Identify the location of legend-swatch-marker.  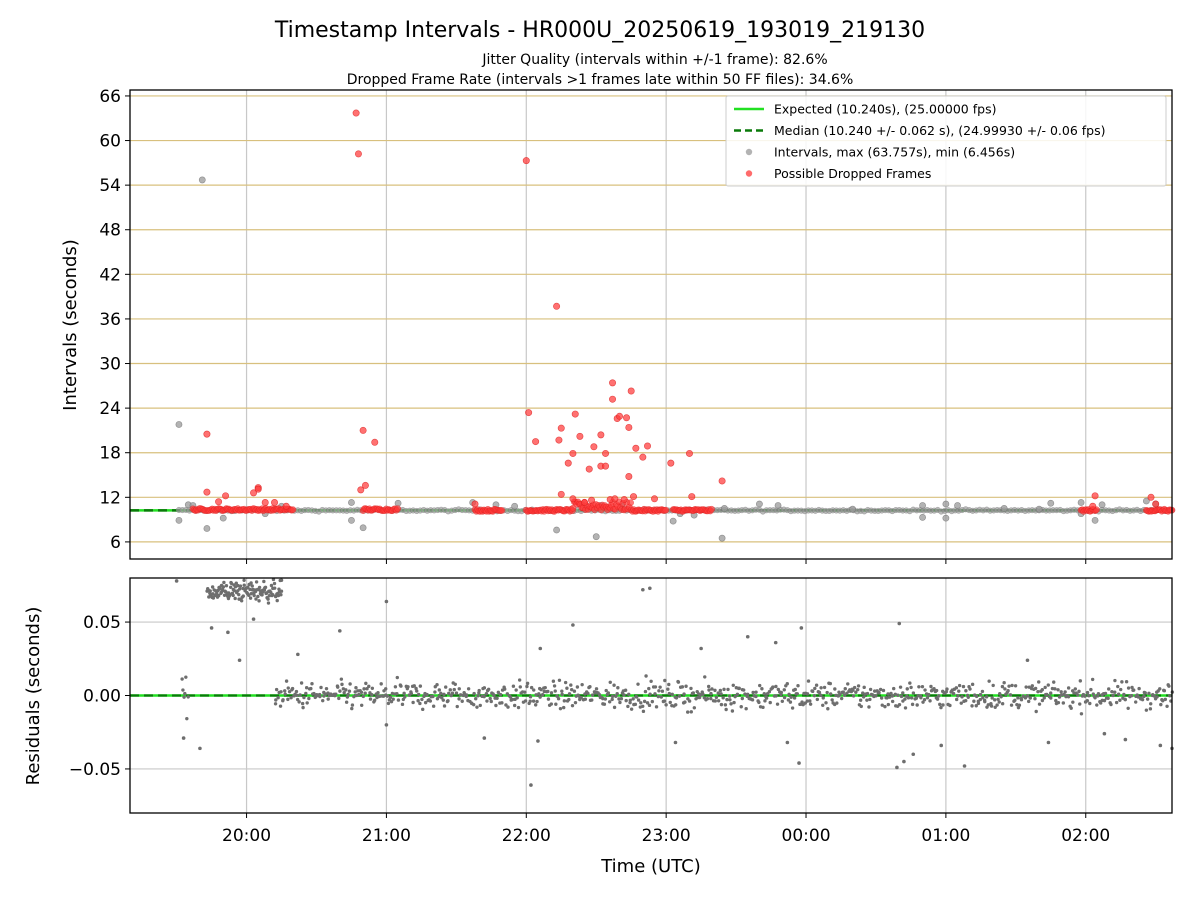
(749, 152).